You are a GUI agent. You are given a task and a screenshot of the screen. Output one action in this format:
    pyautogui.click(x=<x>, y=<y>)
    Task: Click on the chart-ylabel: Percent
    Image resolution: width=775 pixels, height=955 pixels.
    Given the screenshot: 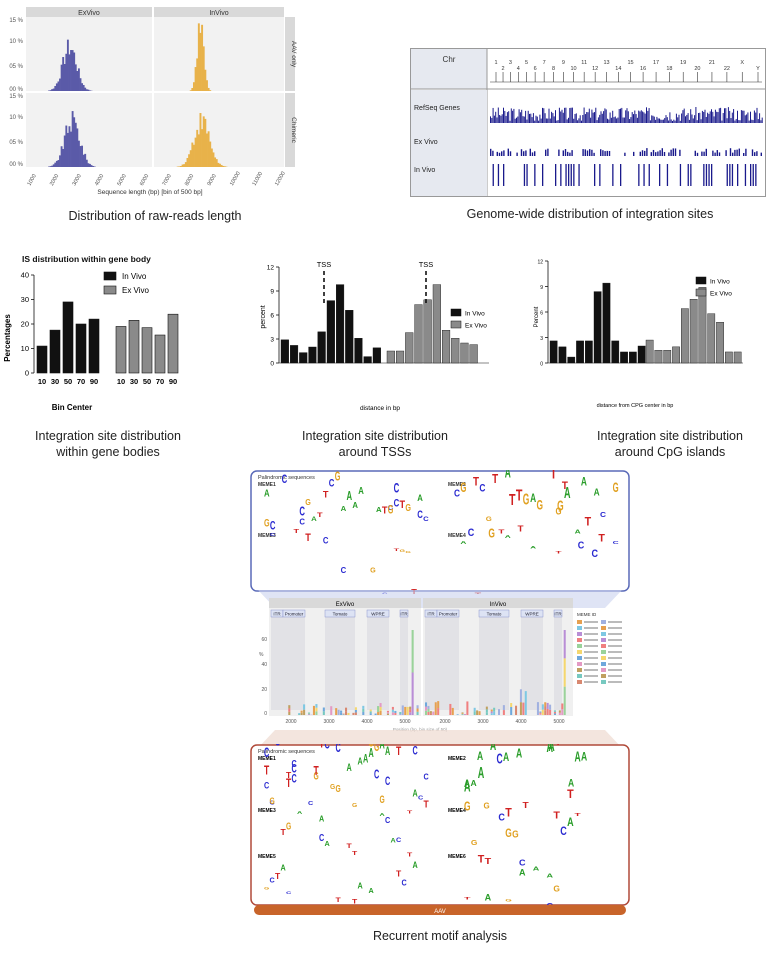 What is the action you would take?
    pyautogui.click(x=537, y=316)
    